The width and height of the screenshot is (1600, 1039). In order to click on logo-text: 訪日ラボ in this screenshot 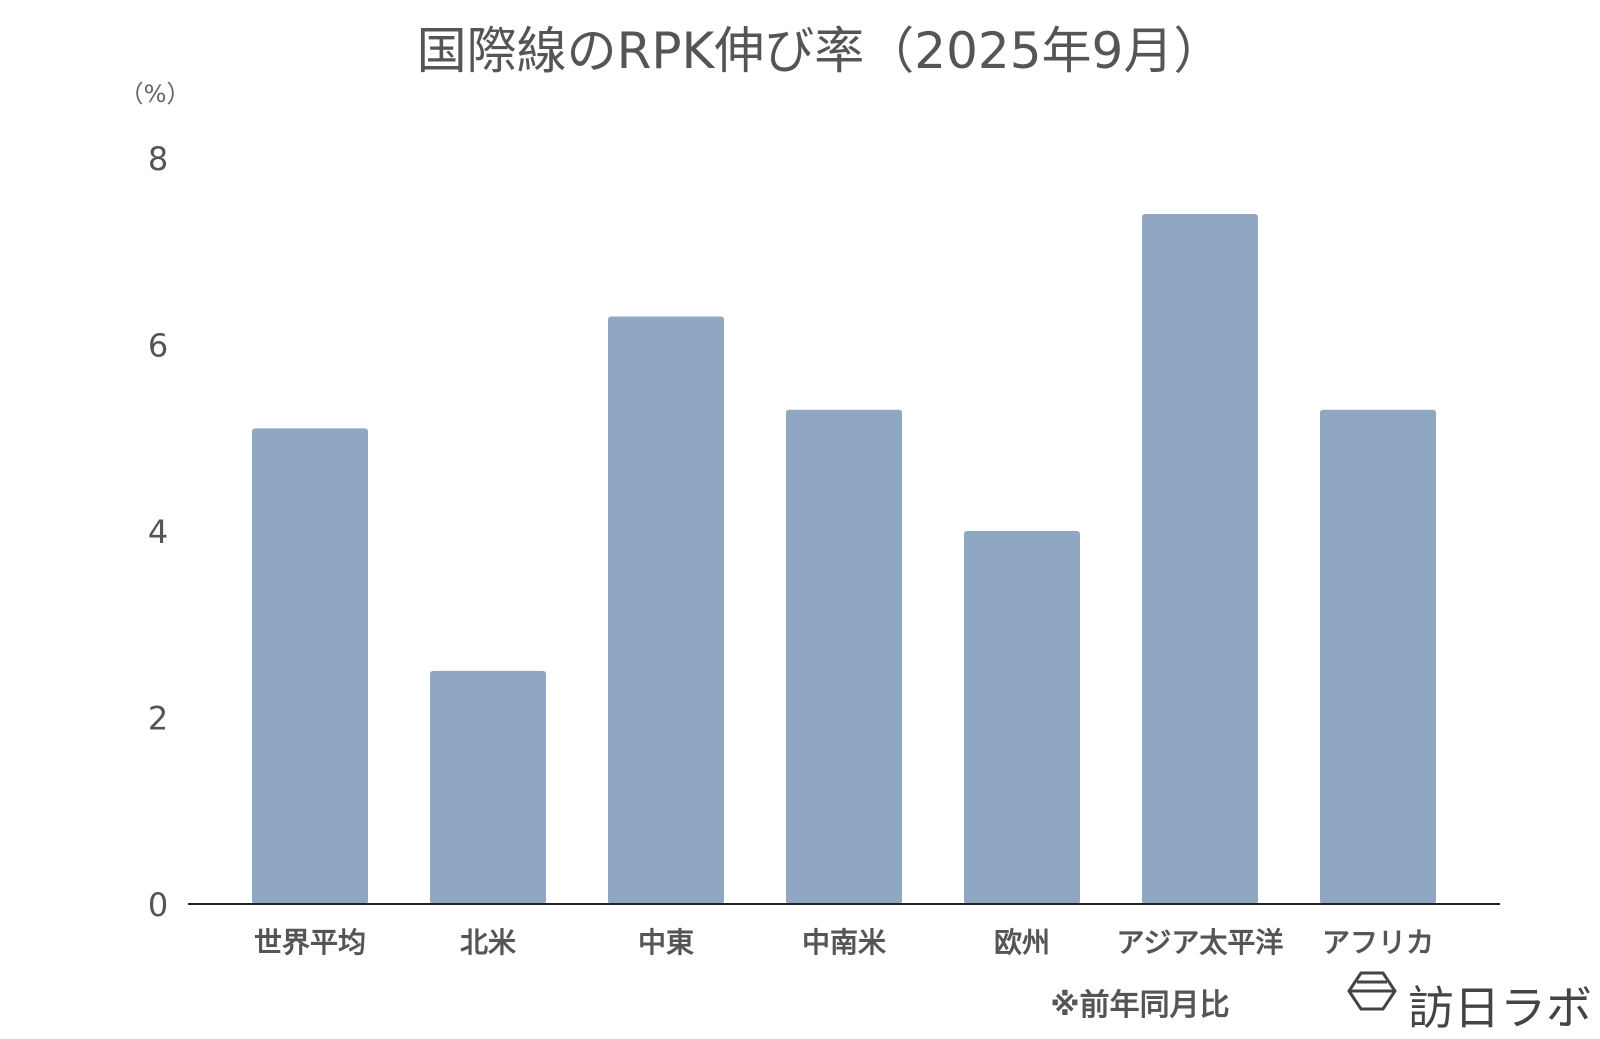, I will do `click(1500, 1008)`.